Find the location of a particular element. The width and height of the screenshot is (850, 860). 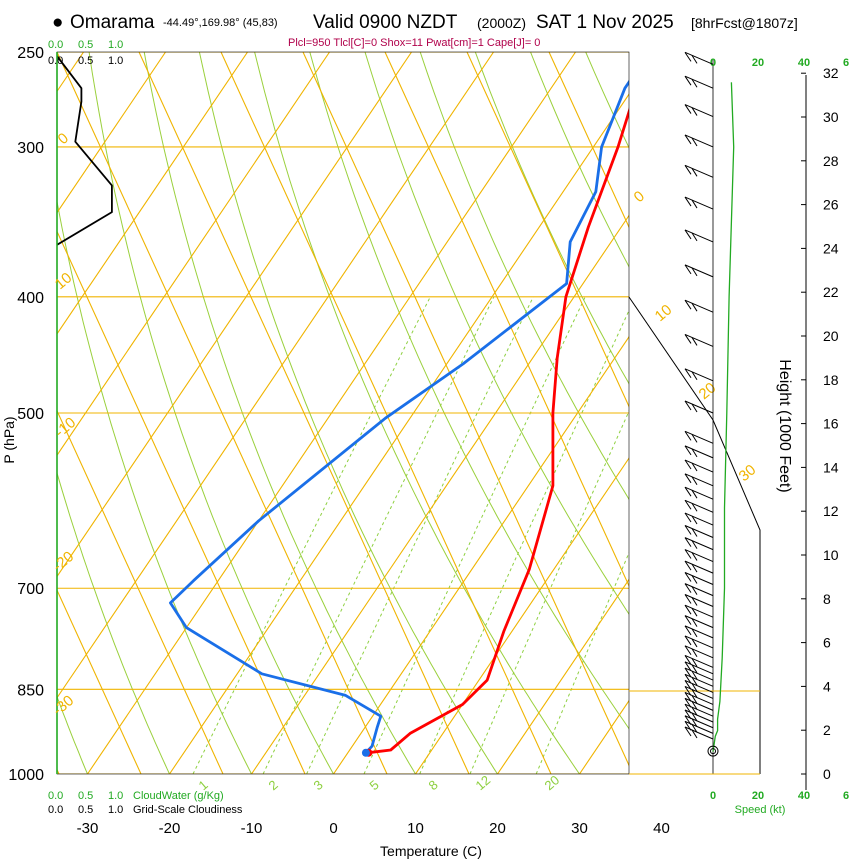

isotherm-label: 0 is located at coordinates (639, 197).